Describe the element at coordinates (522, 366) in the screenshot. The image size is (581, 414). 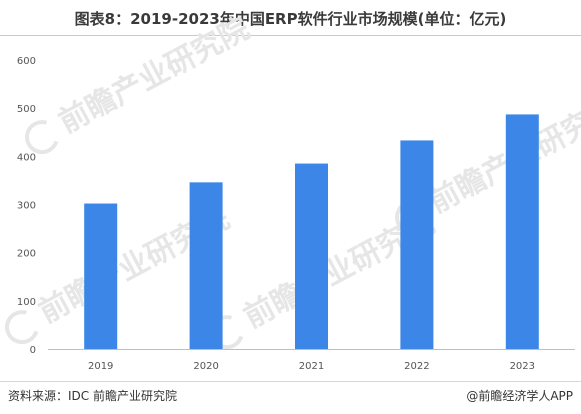
I see `x-tick-label: 2023` at that location.